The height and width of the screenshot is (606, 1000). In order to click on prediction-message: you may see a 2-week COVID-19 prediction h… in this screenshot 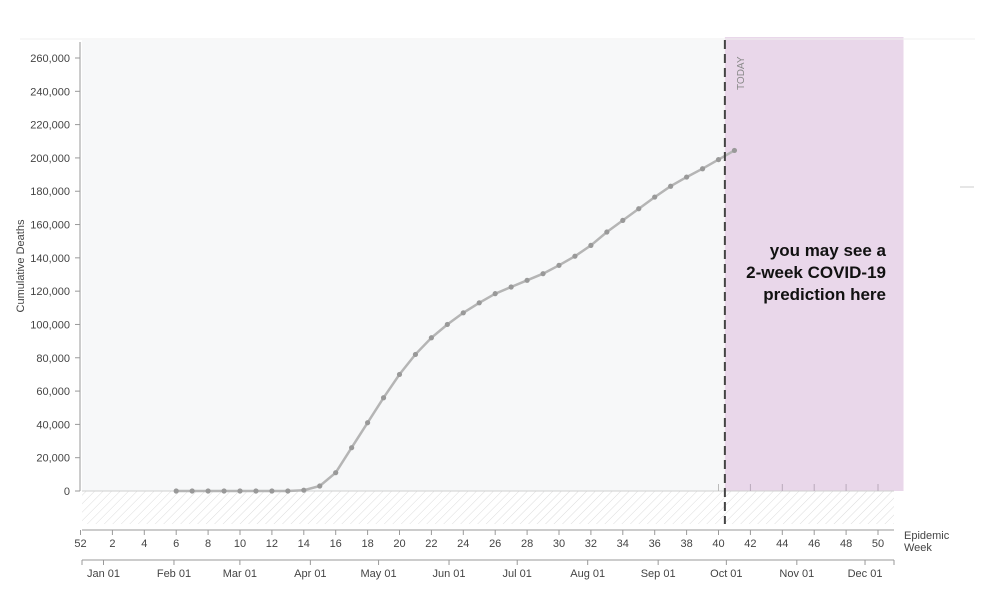, I will do `click(816, 272)`.